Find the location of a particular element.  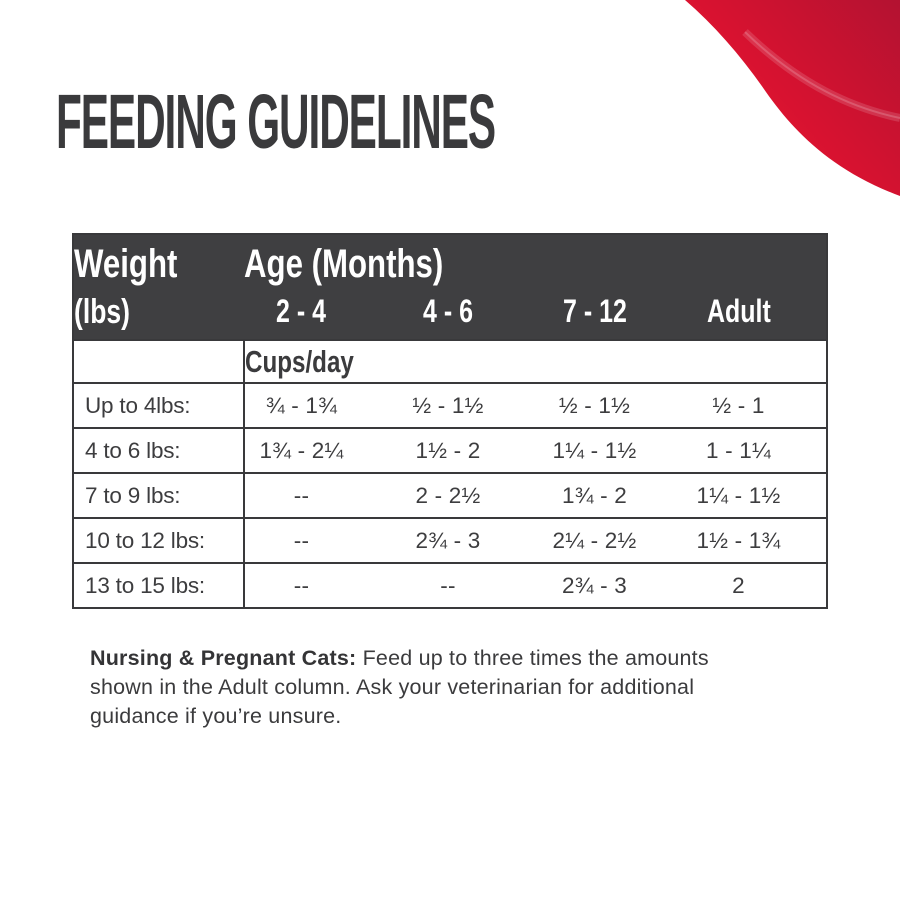

value-cell: 1½ - 1¾ is located at coordinates (739, 540).